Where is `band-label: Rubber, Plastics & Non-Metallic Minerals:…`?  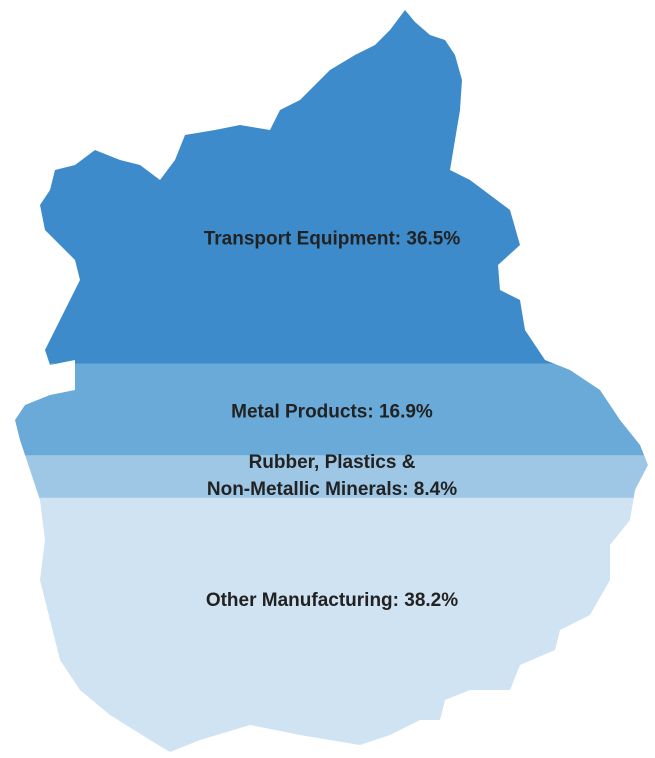 band-label: Rubber, Plastics & Non-Metallic Minerals:… is located at coordinates (332, 476).